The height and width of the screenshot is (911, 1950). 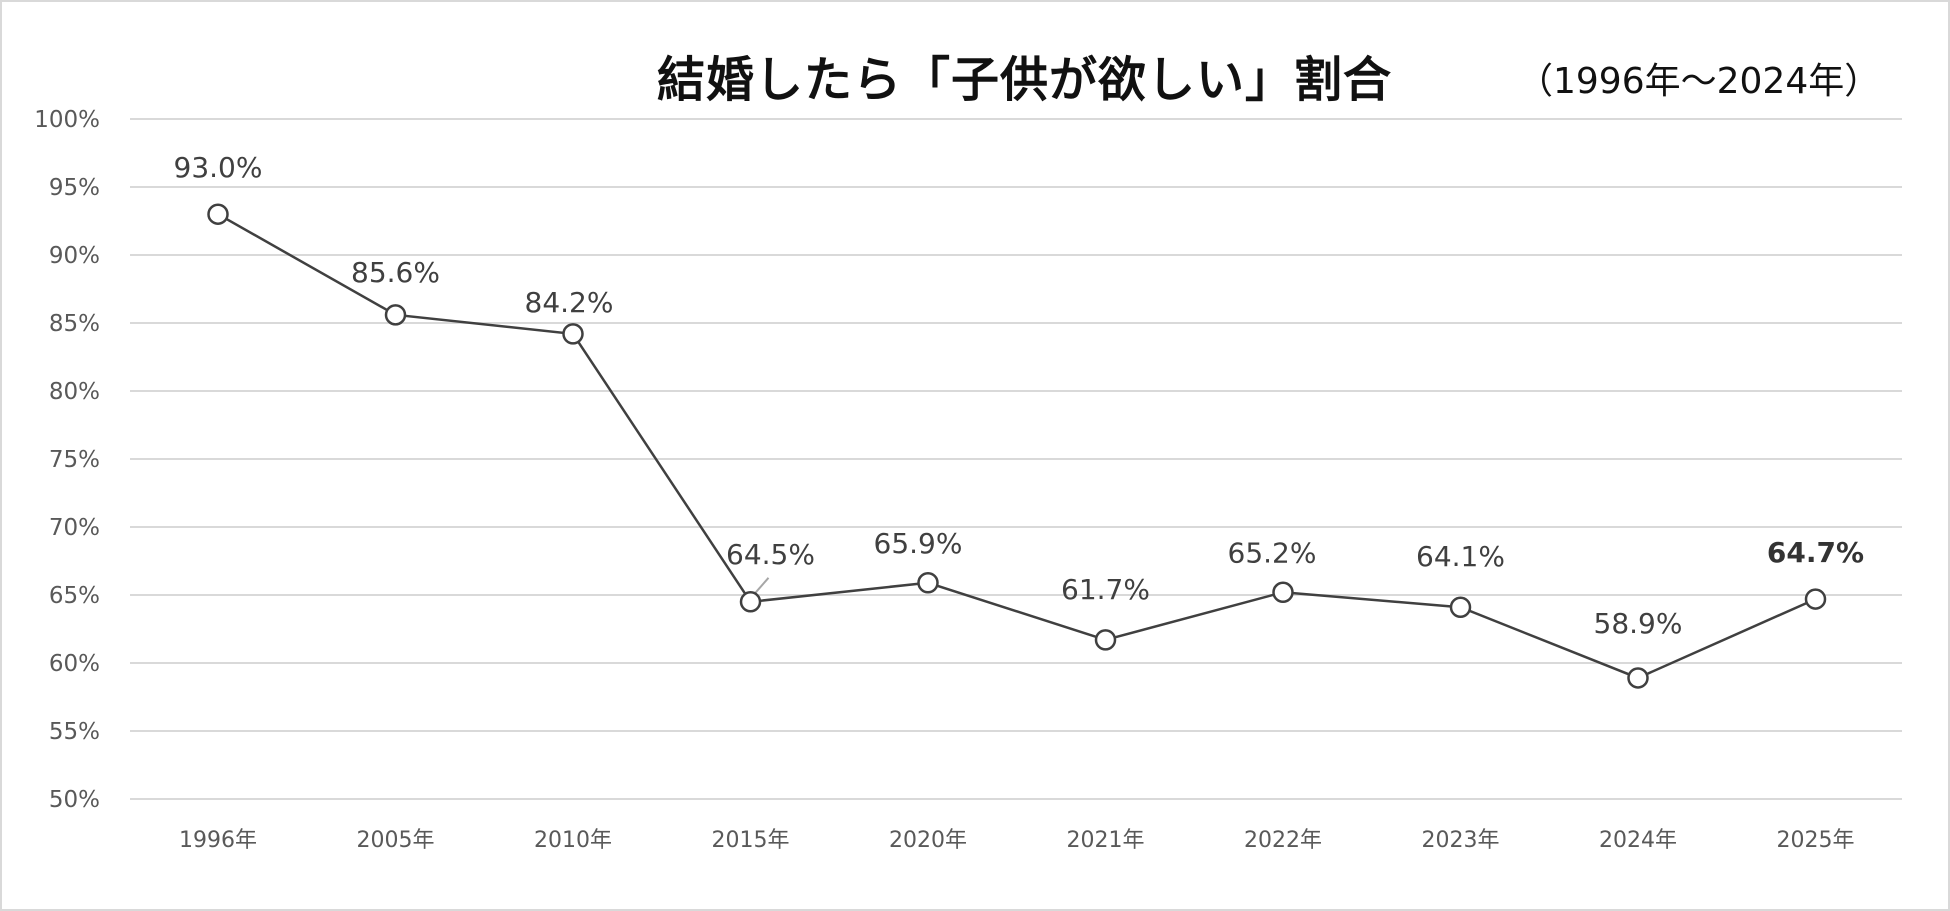 What do you see at coordinates (1815, 552) in the screenshot?
I see `data-label: 64.7%` at bounding box center [1815, 552].